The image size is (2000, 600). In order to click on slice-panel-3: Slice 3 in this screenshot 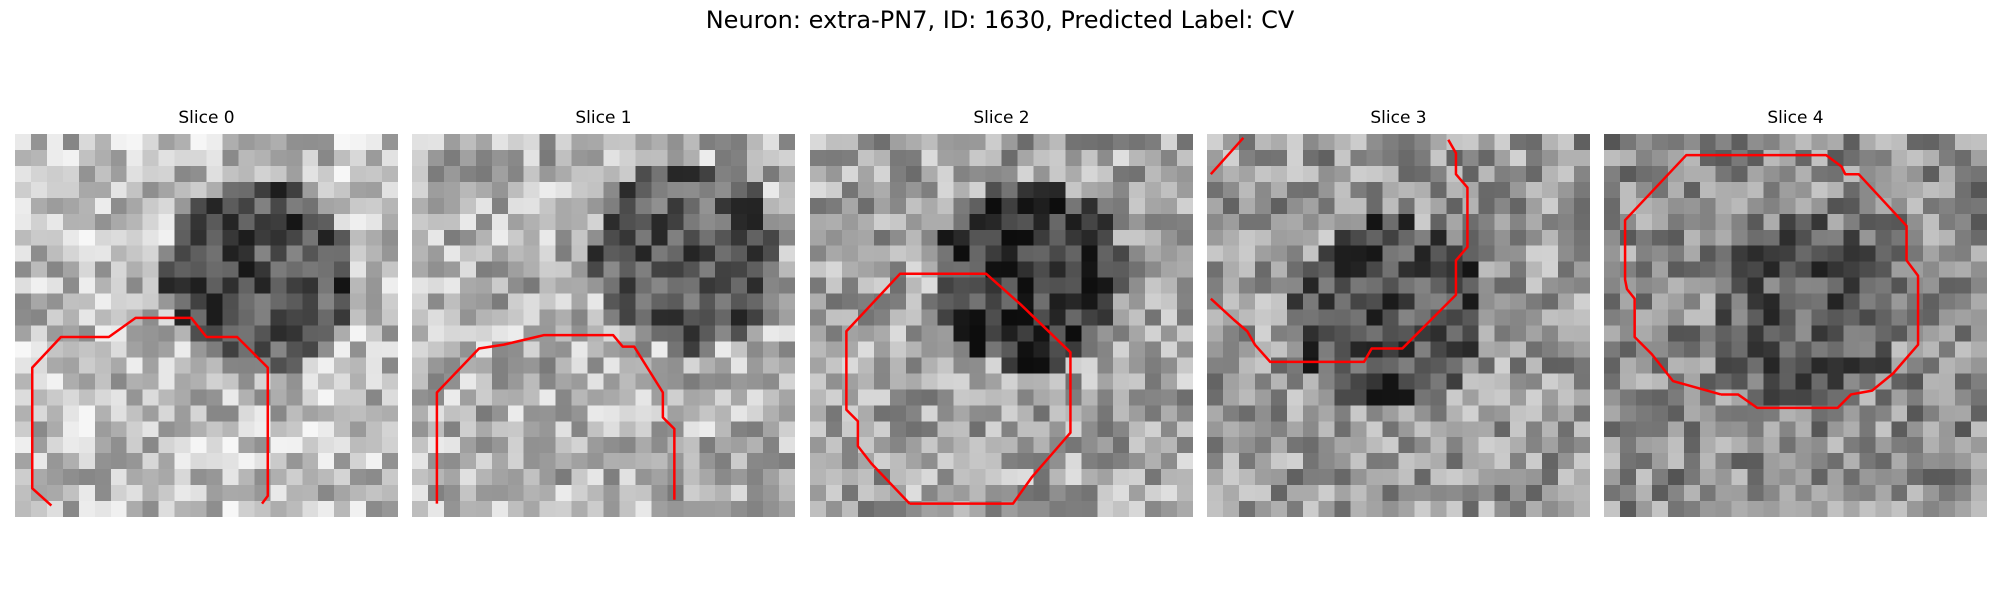, I will do `click(1398, 313)`.